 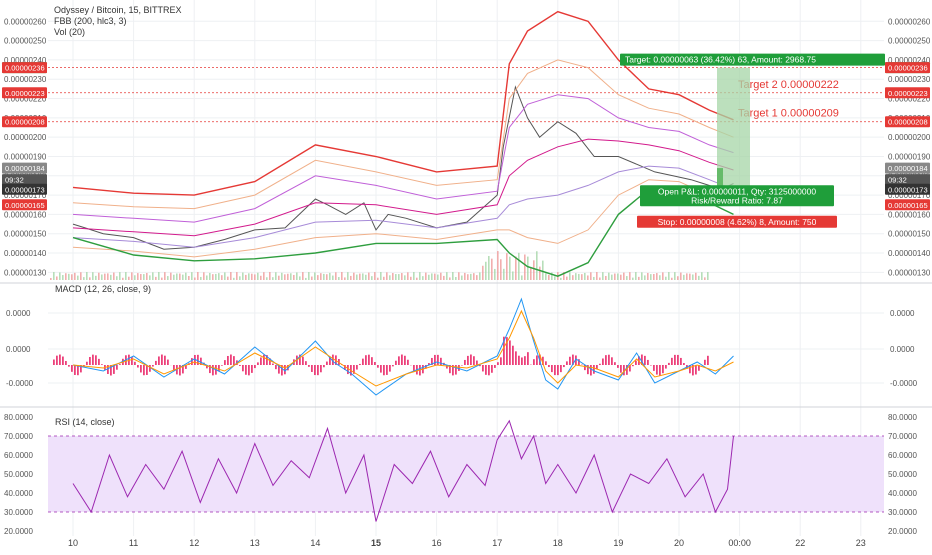 What do you see at coordinates (20, 383) in the screenshot?
I see `macd-tick-left: -0.0000` at bounding box center [20, 383].